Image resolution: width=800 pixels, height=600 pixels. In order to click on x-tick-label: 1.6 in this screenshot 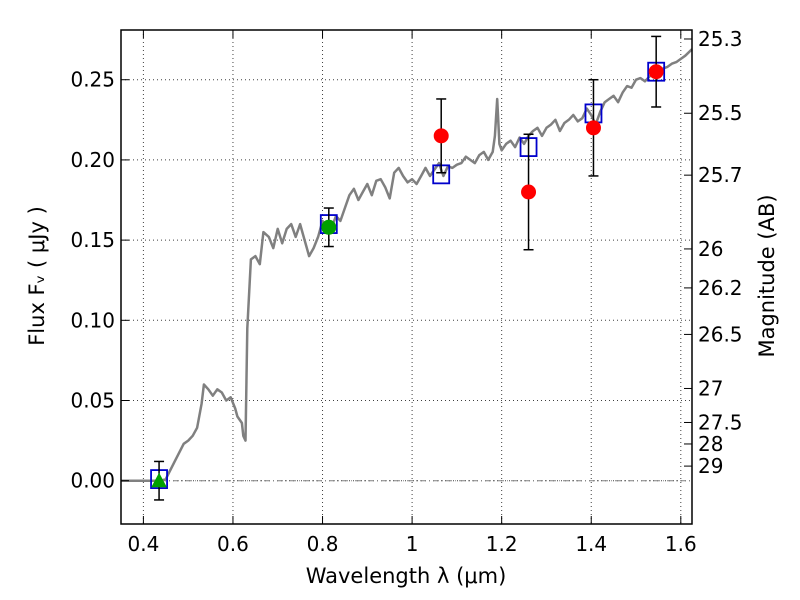, I will do `click(681, 544)`.